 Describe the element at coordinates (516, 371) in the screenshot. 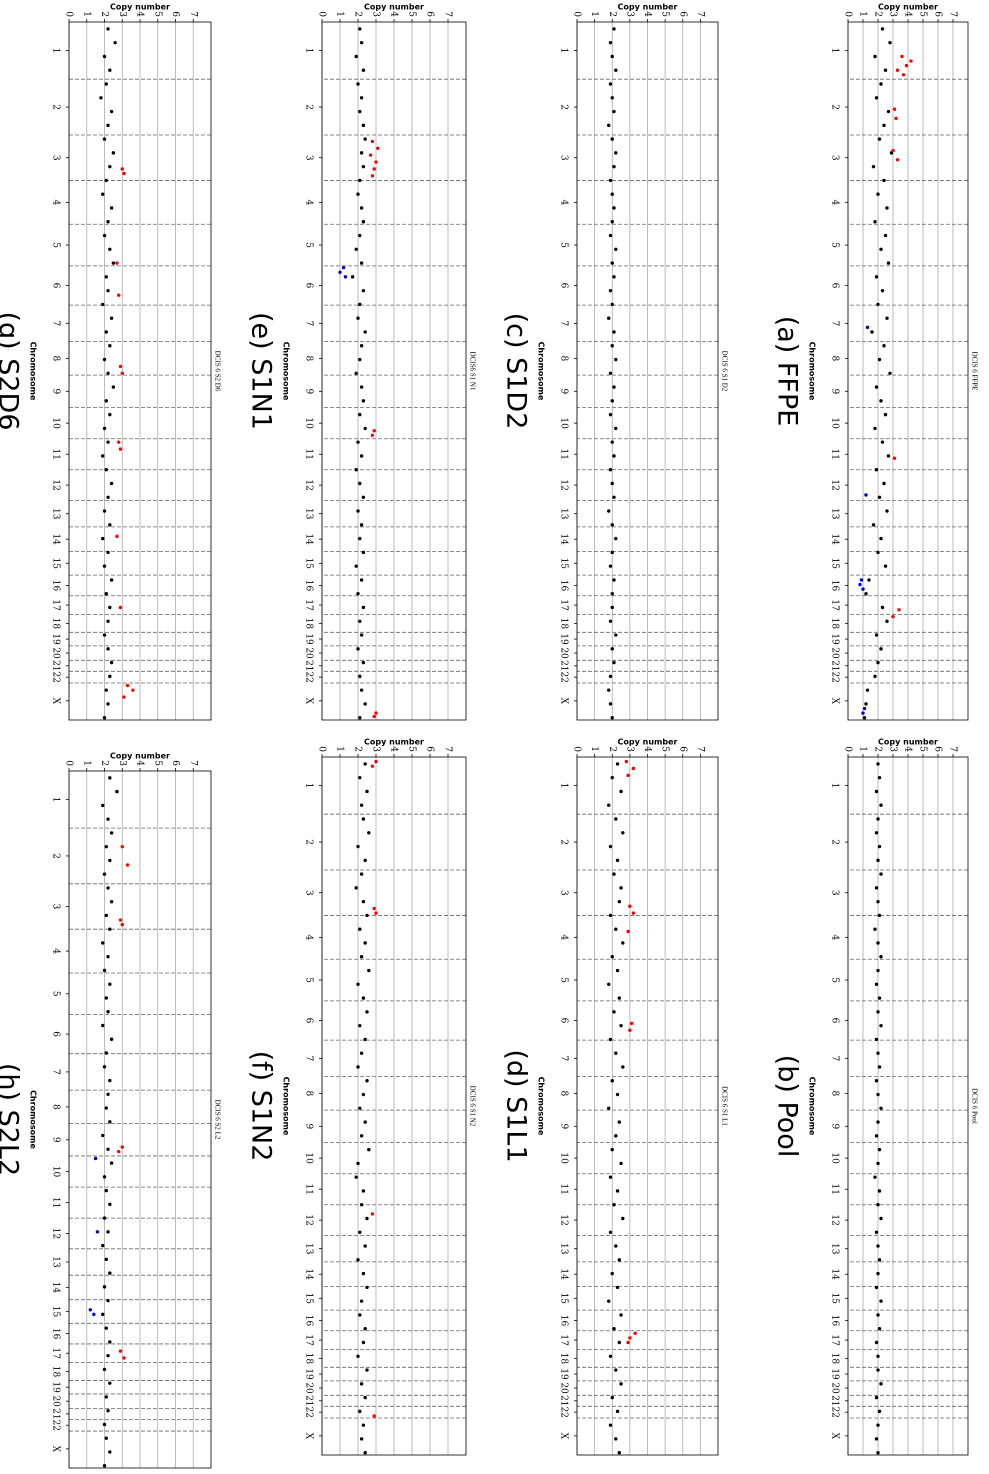

I see `panel-caption: (c) S1D2` at that location.